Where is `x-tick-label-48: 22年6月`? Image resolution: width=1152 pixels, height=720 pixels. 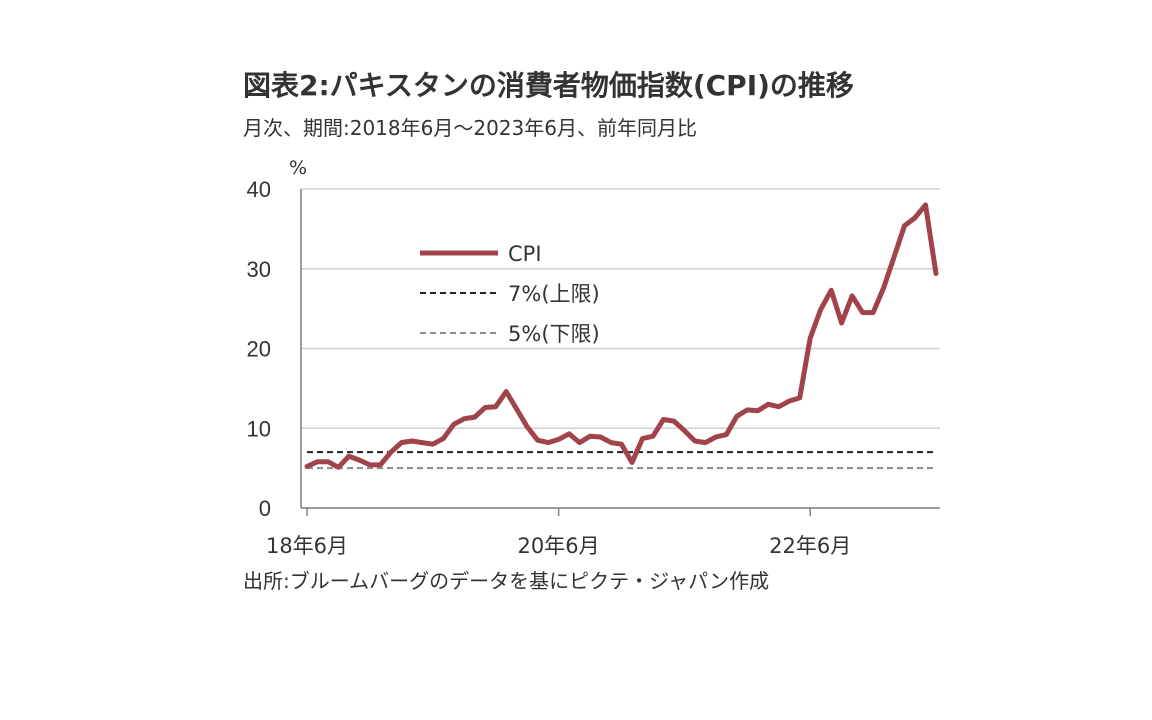
x-tick-label-48: 22年6月 is located at coordinates (810, 546).